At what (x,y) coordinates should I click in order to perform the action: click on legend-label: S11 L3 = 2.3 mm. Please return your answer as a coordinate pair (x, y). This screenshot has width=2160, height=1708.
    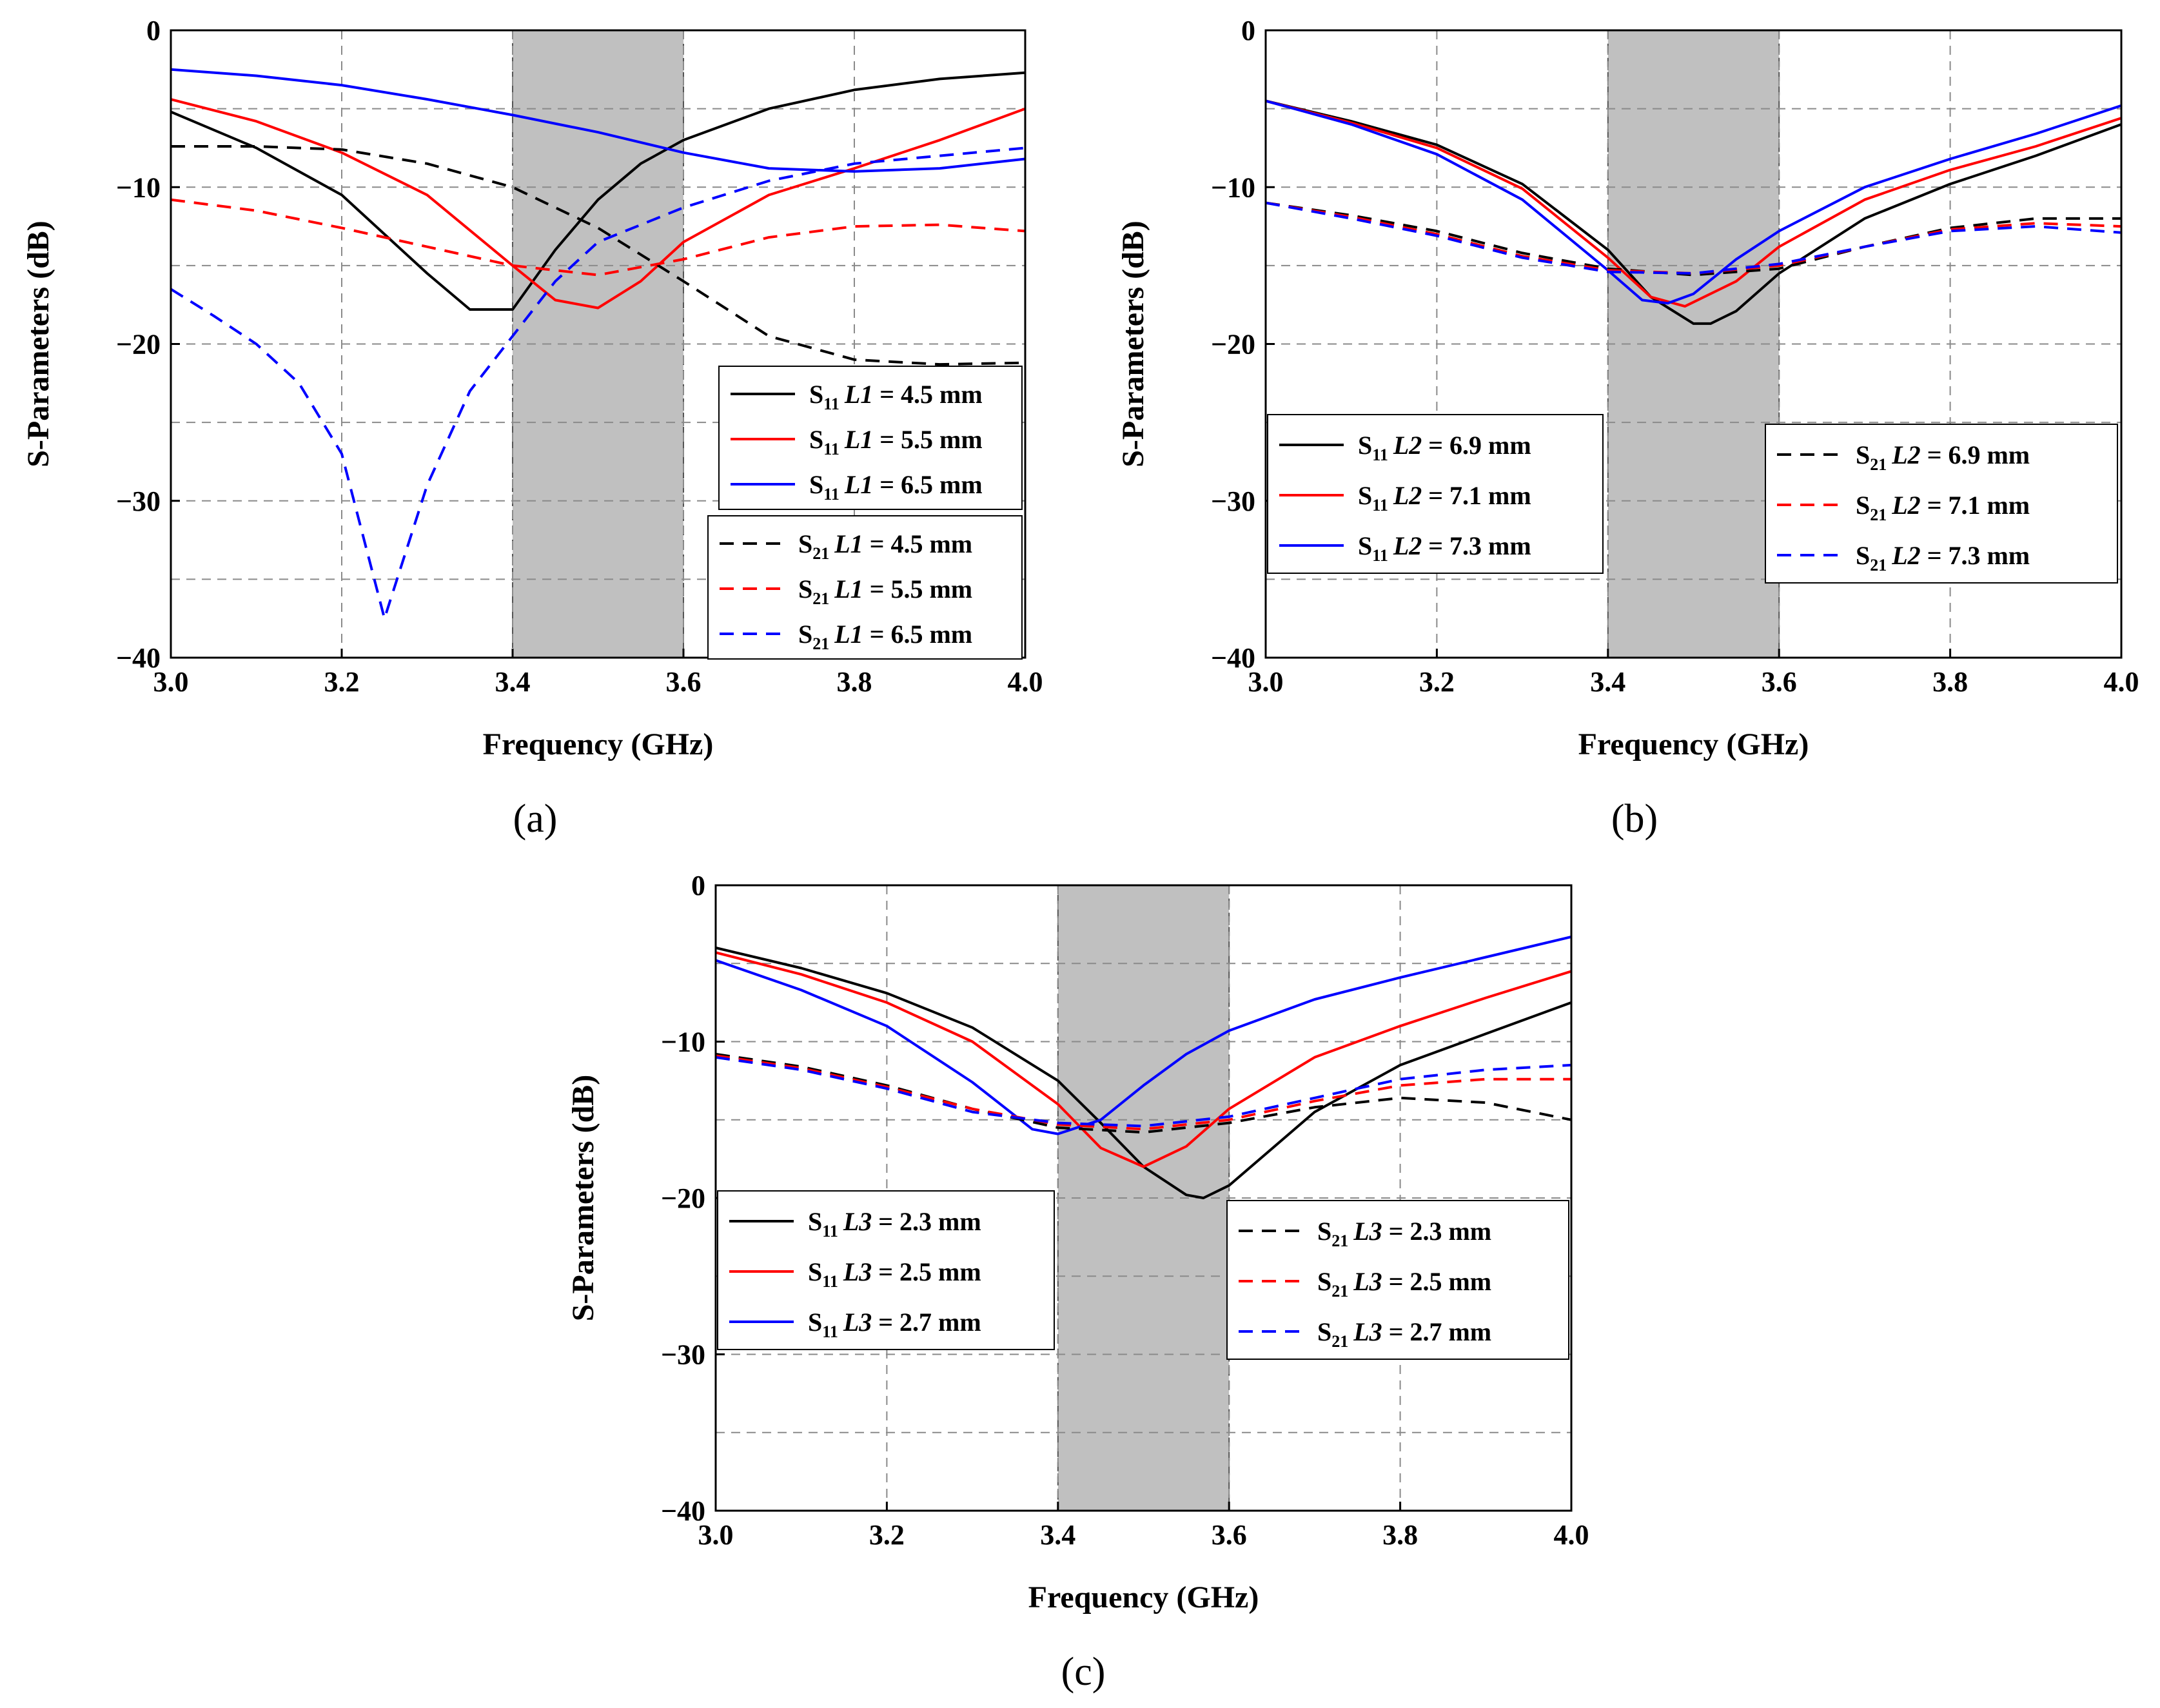
    Looking at the image, I should click on (894, 1224).